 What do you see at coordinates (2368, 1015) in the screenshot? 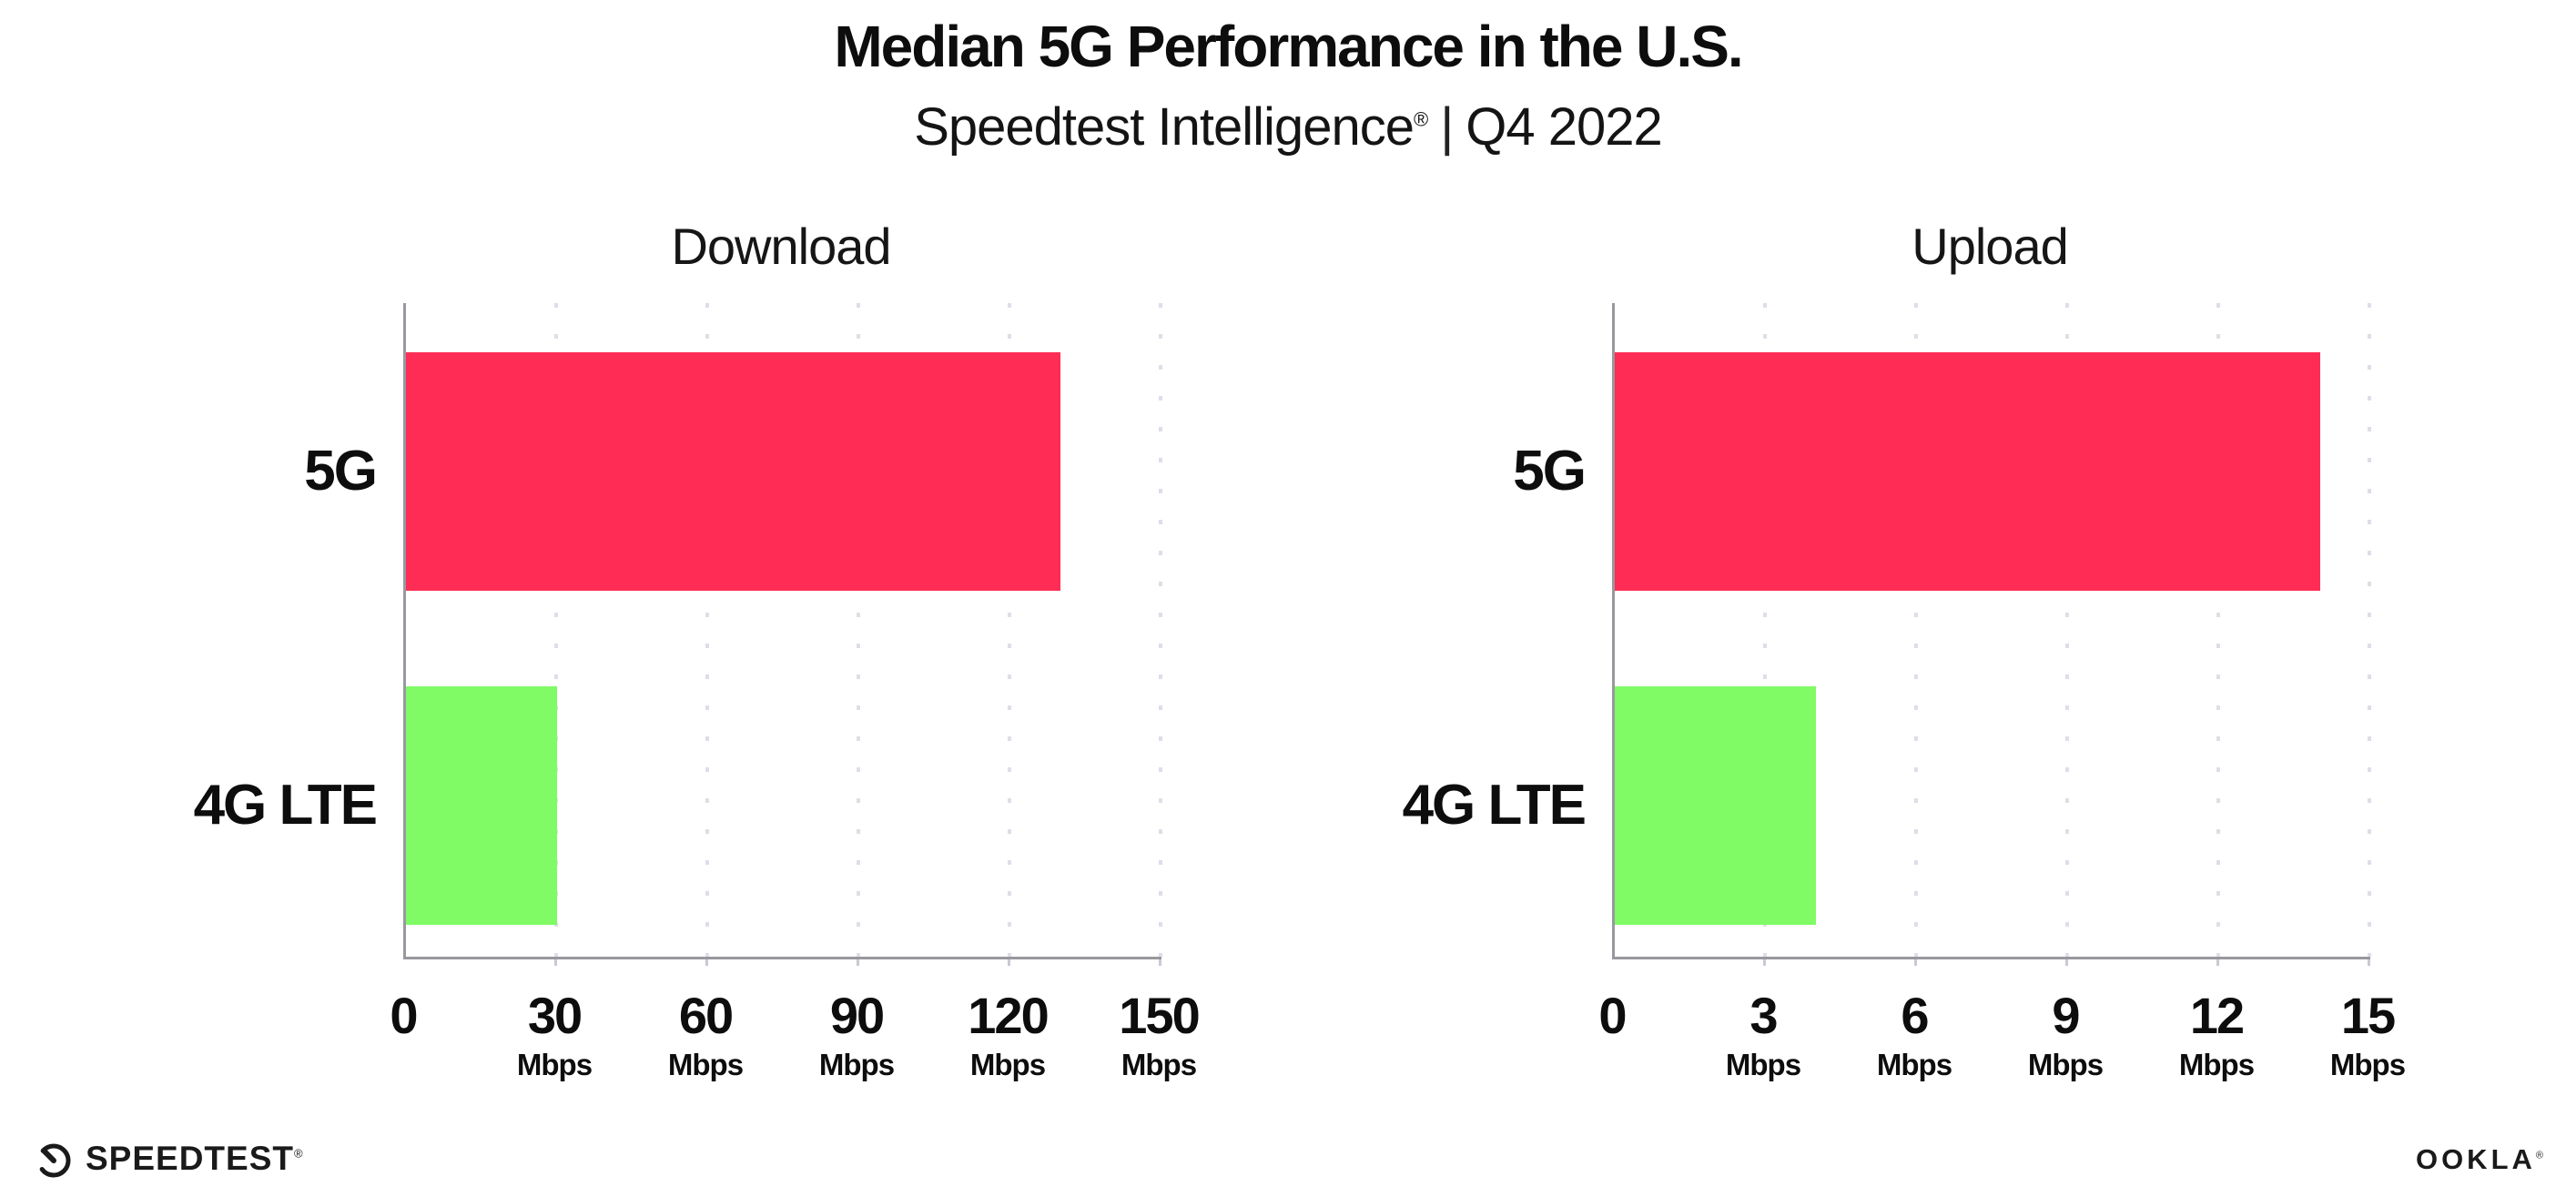
I see `x-tick-label: 15` at bounding box center [2368, 1015].